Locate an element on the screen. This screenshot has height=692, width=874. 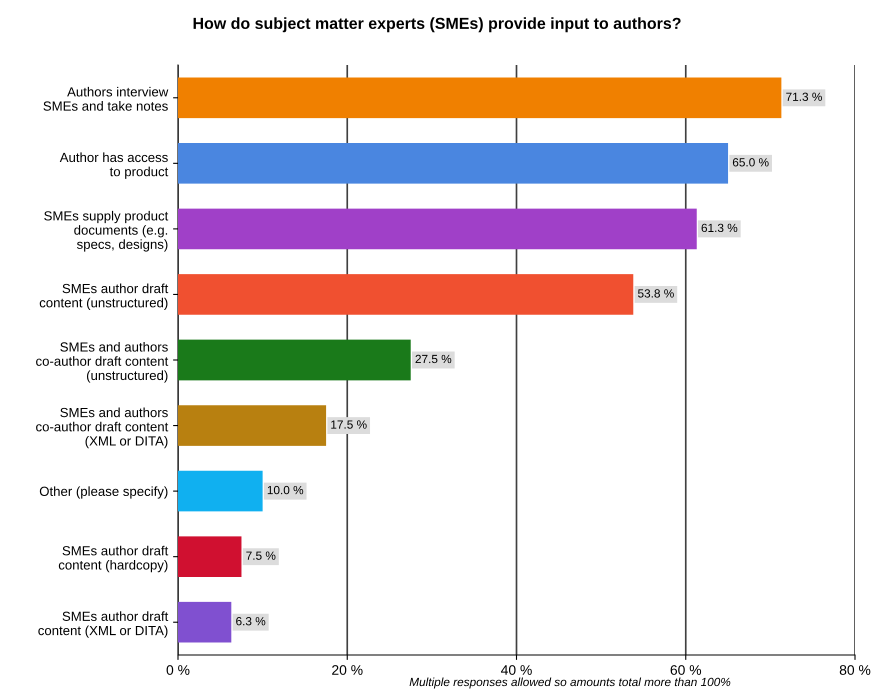
y-tick-label: SMEs author draft content (unstructured) is located at coordinates (104, 297).